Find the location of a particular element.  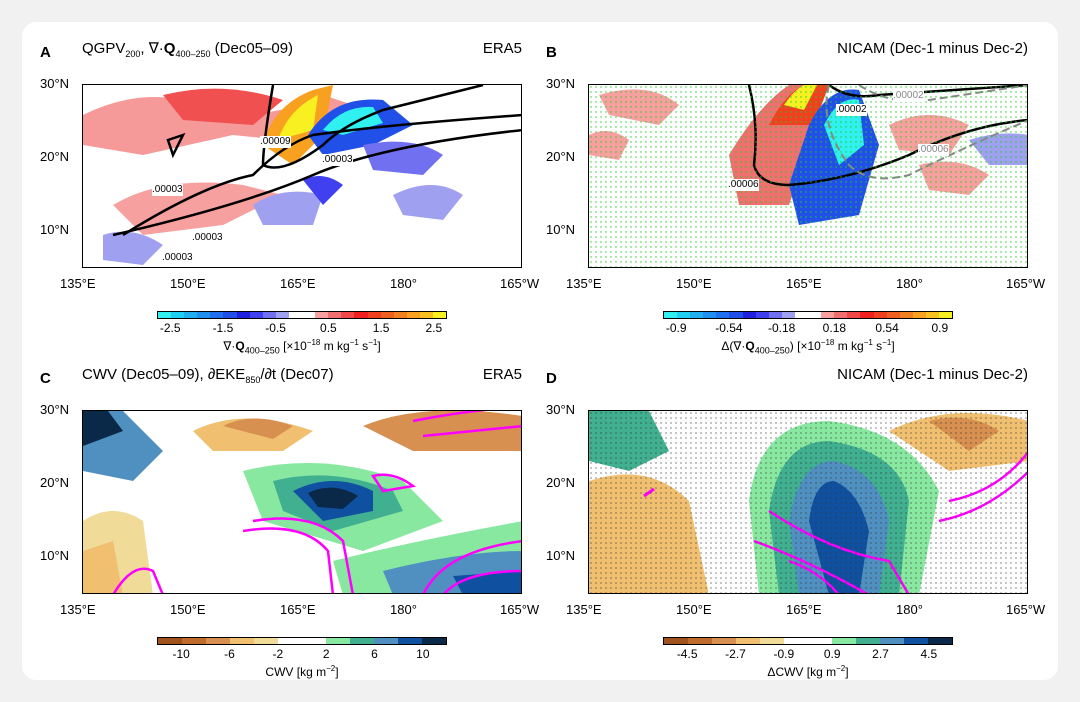

panel-title: QGPV200, ∇·Q400–250 (Dec05–09) is located at coordinates (188, 49).